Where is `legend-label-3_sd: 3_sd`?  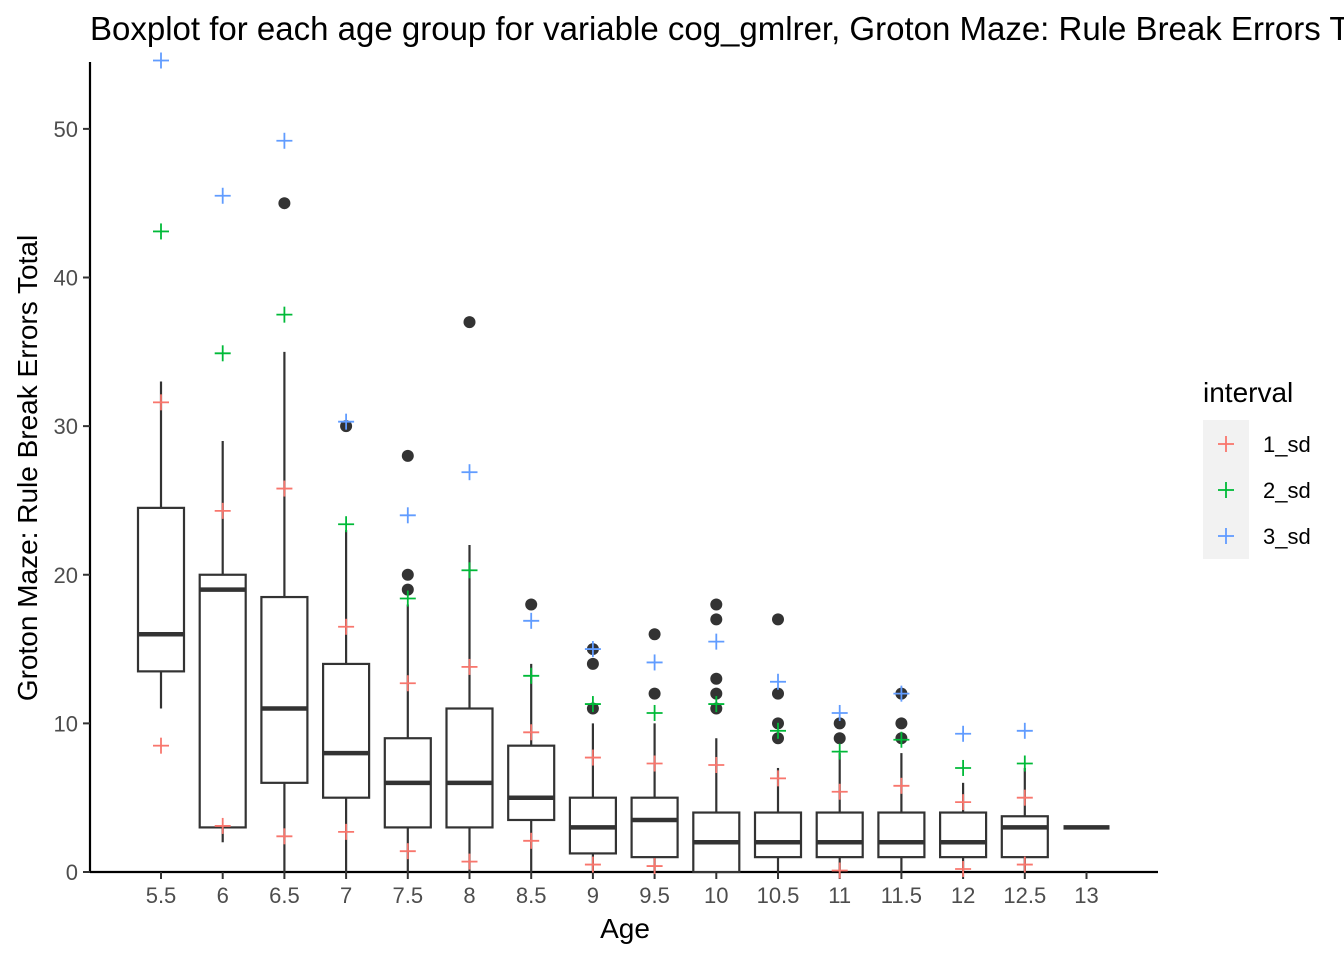 legend-label-3_sd: 3_sd is located at coordinates (1287, 536).